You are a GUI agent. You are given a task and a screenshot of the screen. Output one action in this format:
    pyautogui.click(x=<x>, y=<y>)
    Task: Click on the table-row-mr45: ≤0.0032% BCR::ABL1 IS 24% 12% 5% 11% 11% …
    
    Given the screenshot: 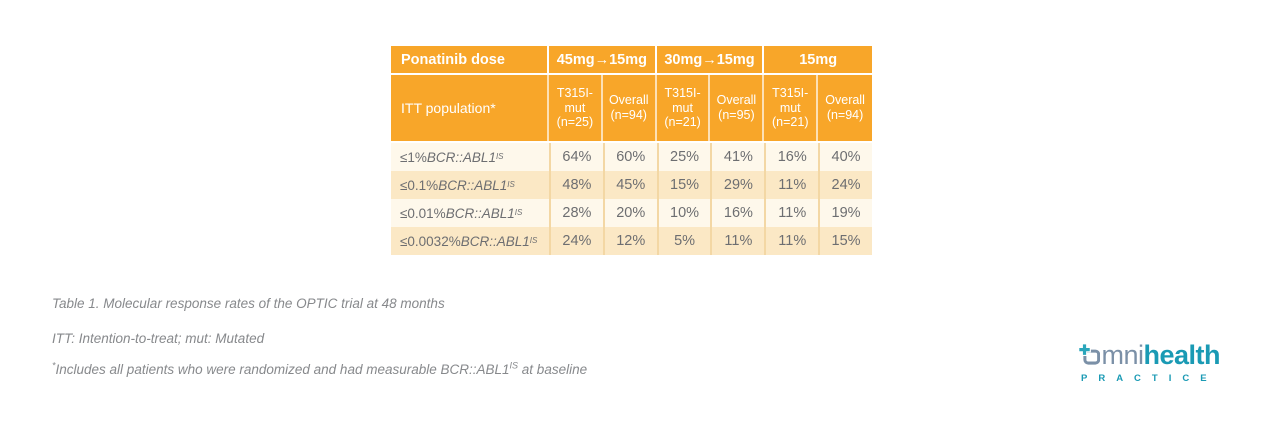 What is the action you would take?
    pyautogui.click(x=631, y=241)
    